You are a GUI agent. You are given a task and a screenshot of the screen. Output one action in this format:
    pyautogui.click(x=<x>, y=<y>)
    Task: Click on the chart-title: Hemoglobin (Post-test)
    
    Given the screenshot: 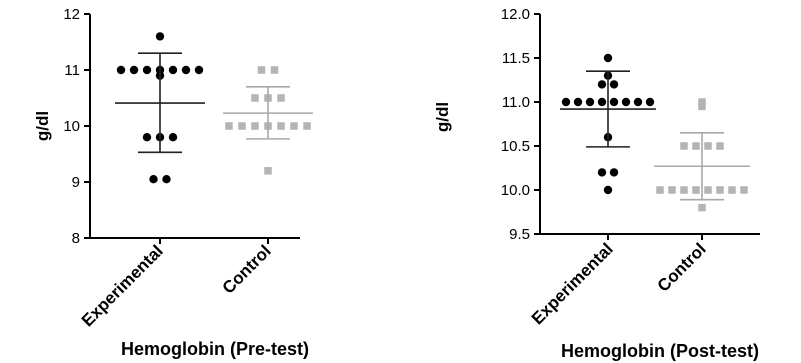 What is the action you would take?
    pyautogui.click(x=660, y=351)
    